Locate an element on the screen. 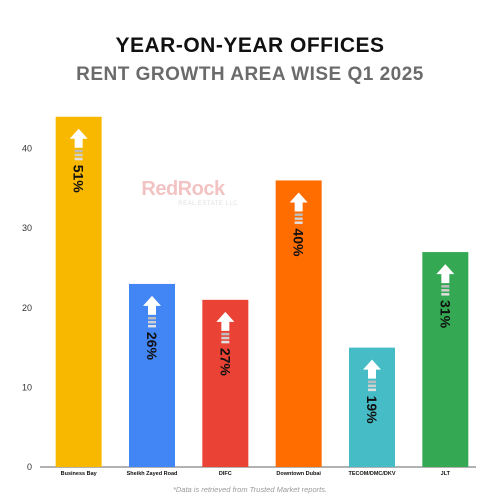 The height and width of the screenshot is (500, 500). y-tick-label: 40 is located at coordinates (27, 149).